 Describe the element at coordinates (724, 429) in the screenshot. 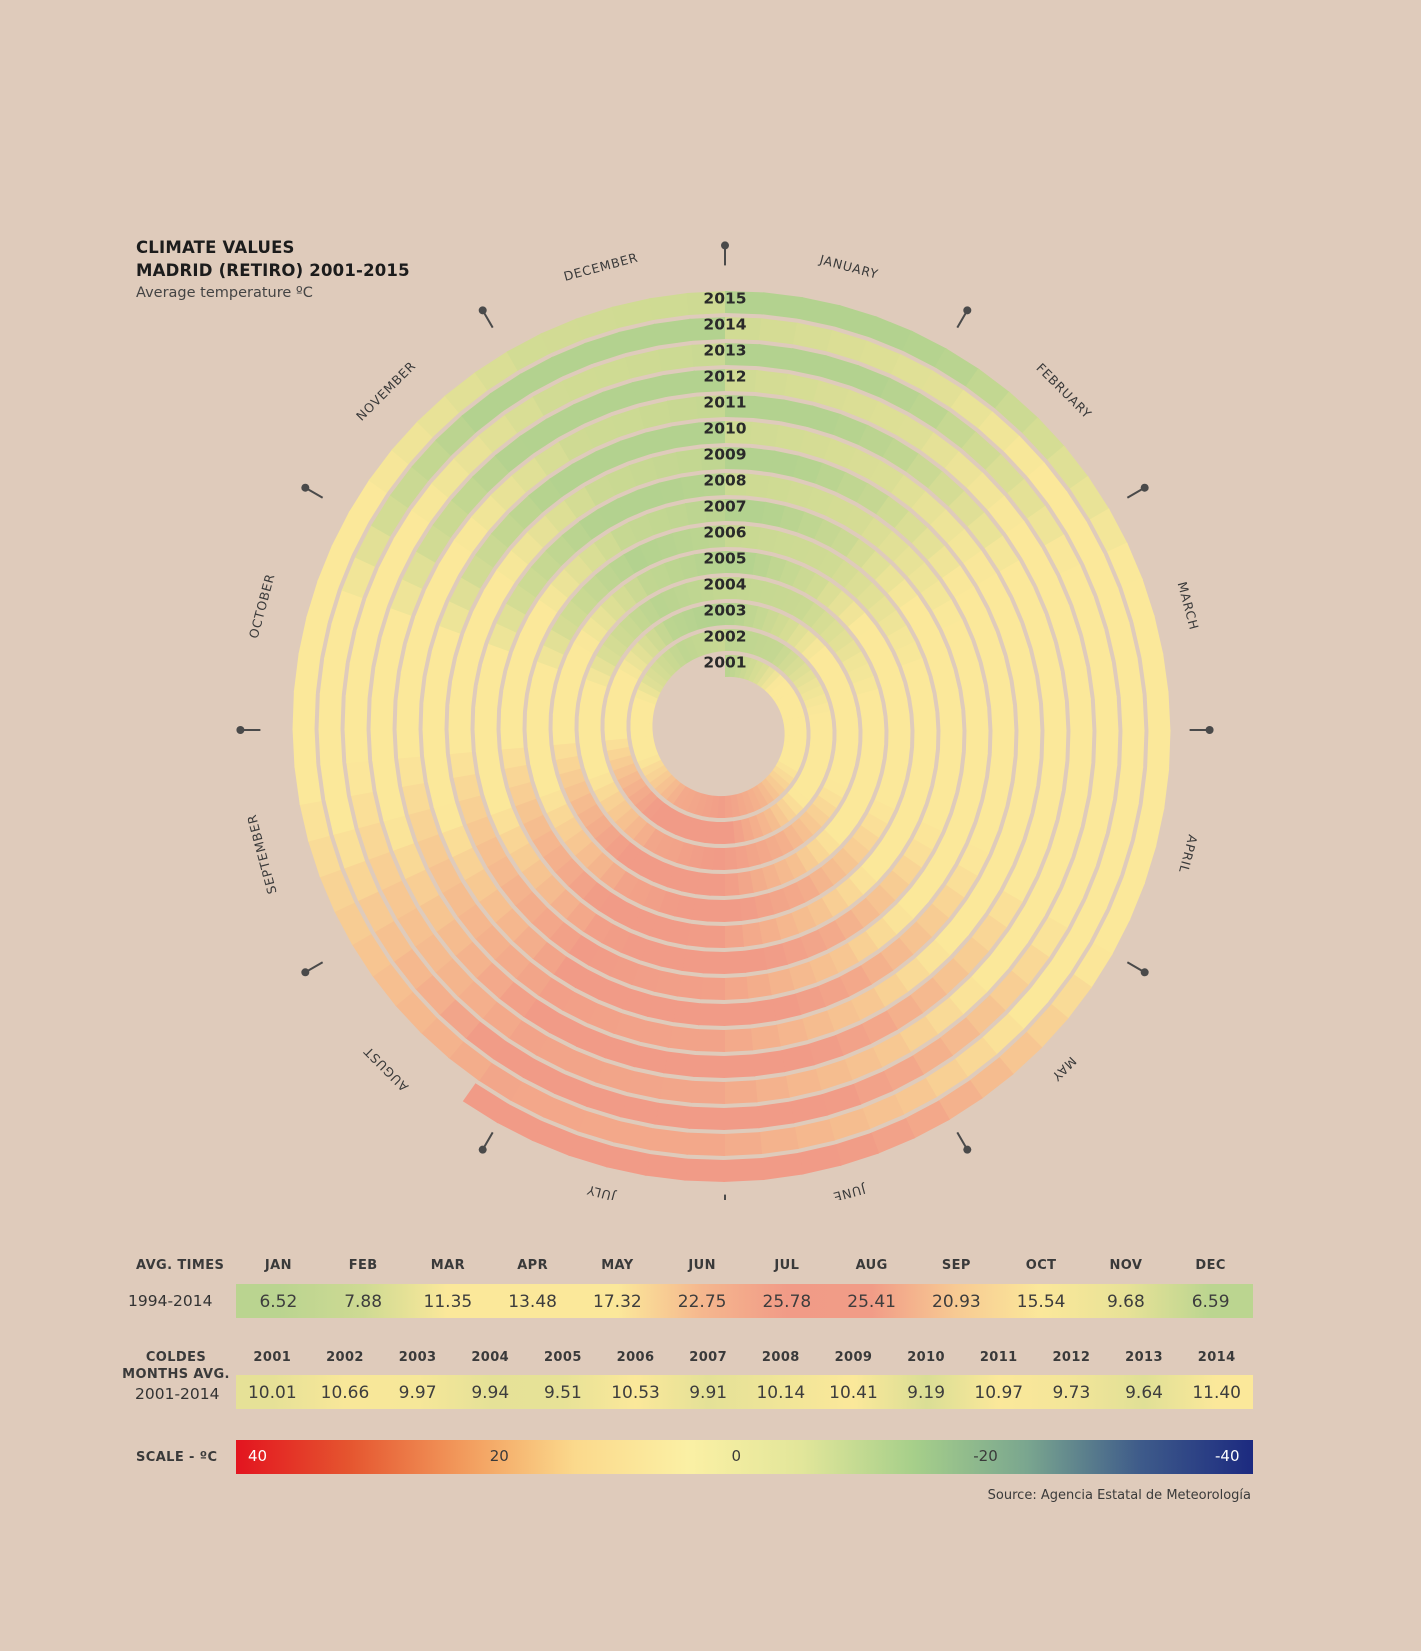

I see `year-label-2010: 2010` at that location.